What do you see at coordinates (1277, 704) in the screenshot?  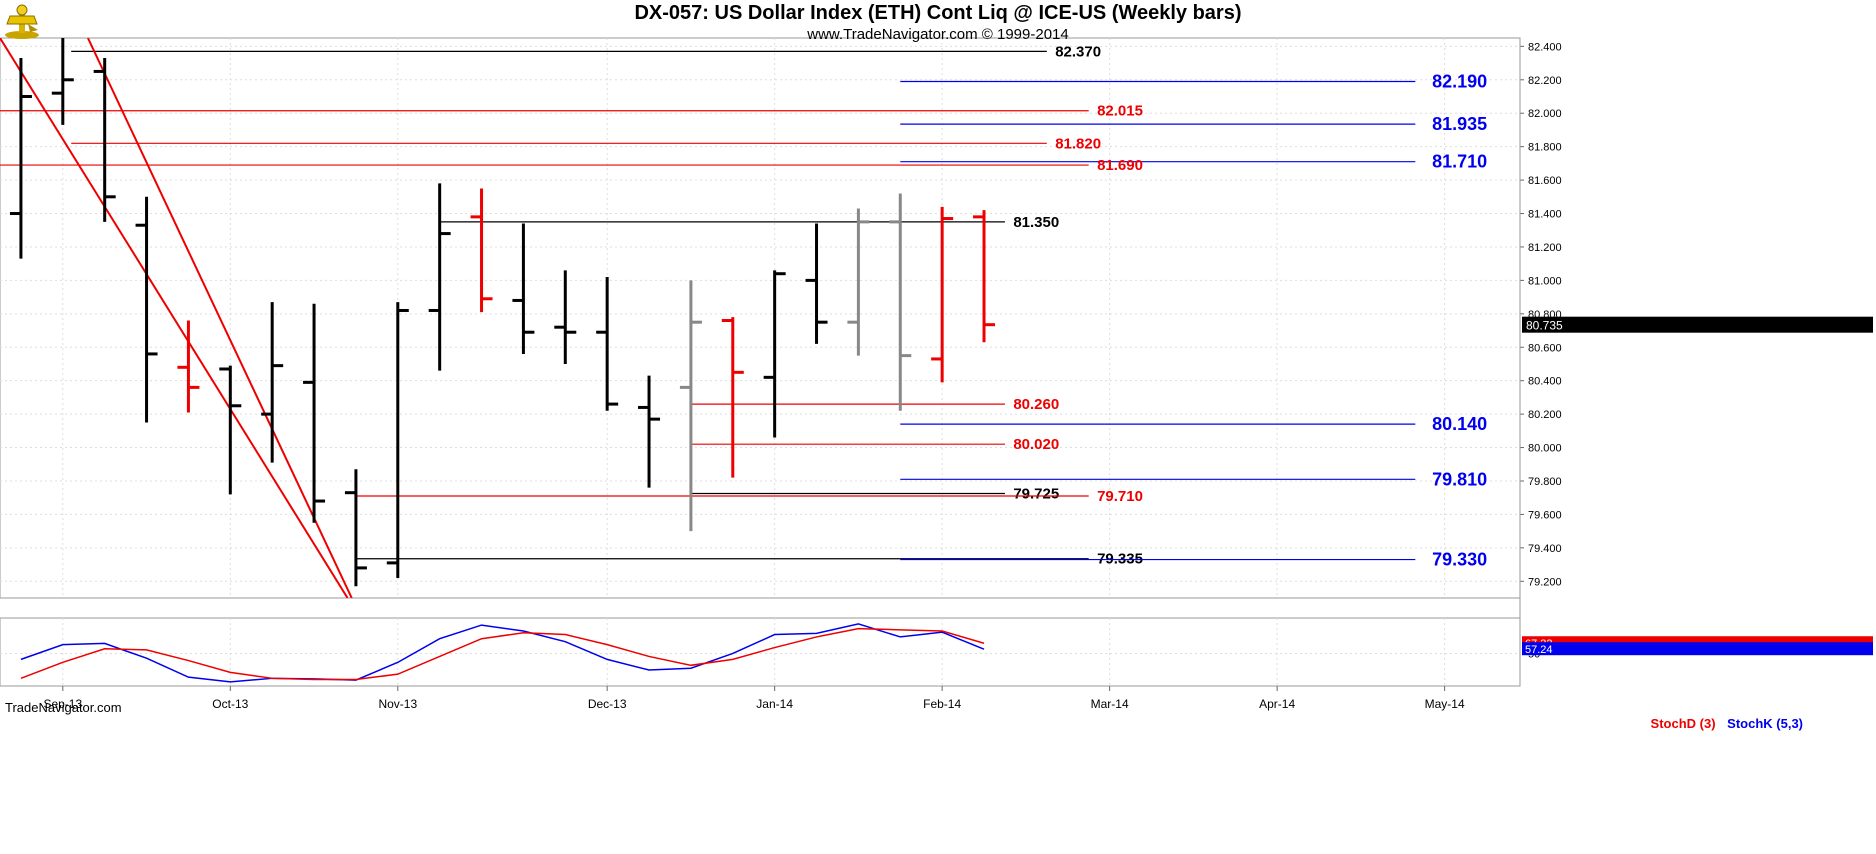 I see `x-tick-label: Apr-14` at bounding box center [1277, 704].